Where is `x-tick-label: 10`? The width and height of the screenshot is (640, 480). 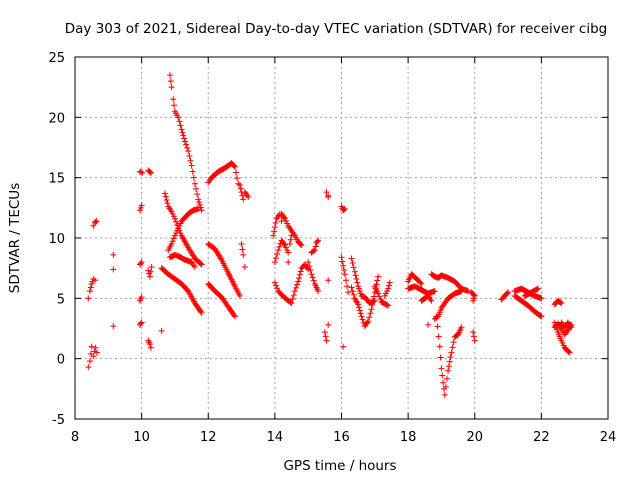 x-tick-label: 10 is located at coordinates (141, 437).